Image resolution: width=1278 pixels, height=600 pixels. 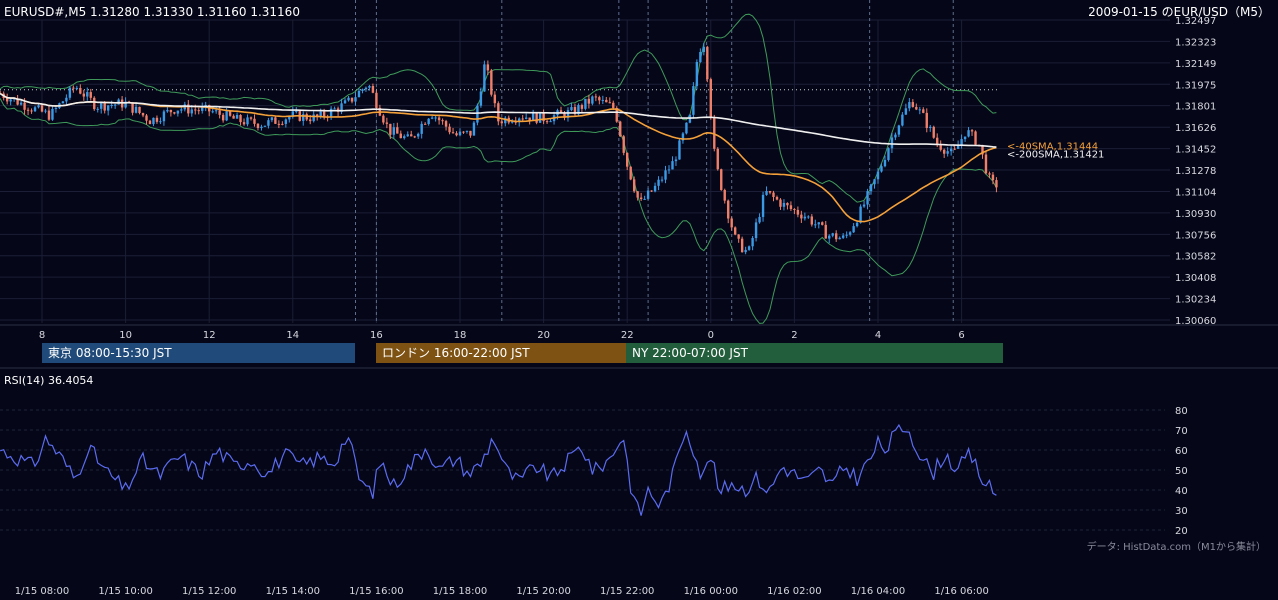 What do you see at coordinates (125, 591) in the screenshot?
I see `time-tick-label: 1/15 10:00` at bounding box center [125, 591].